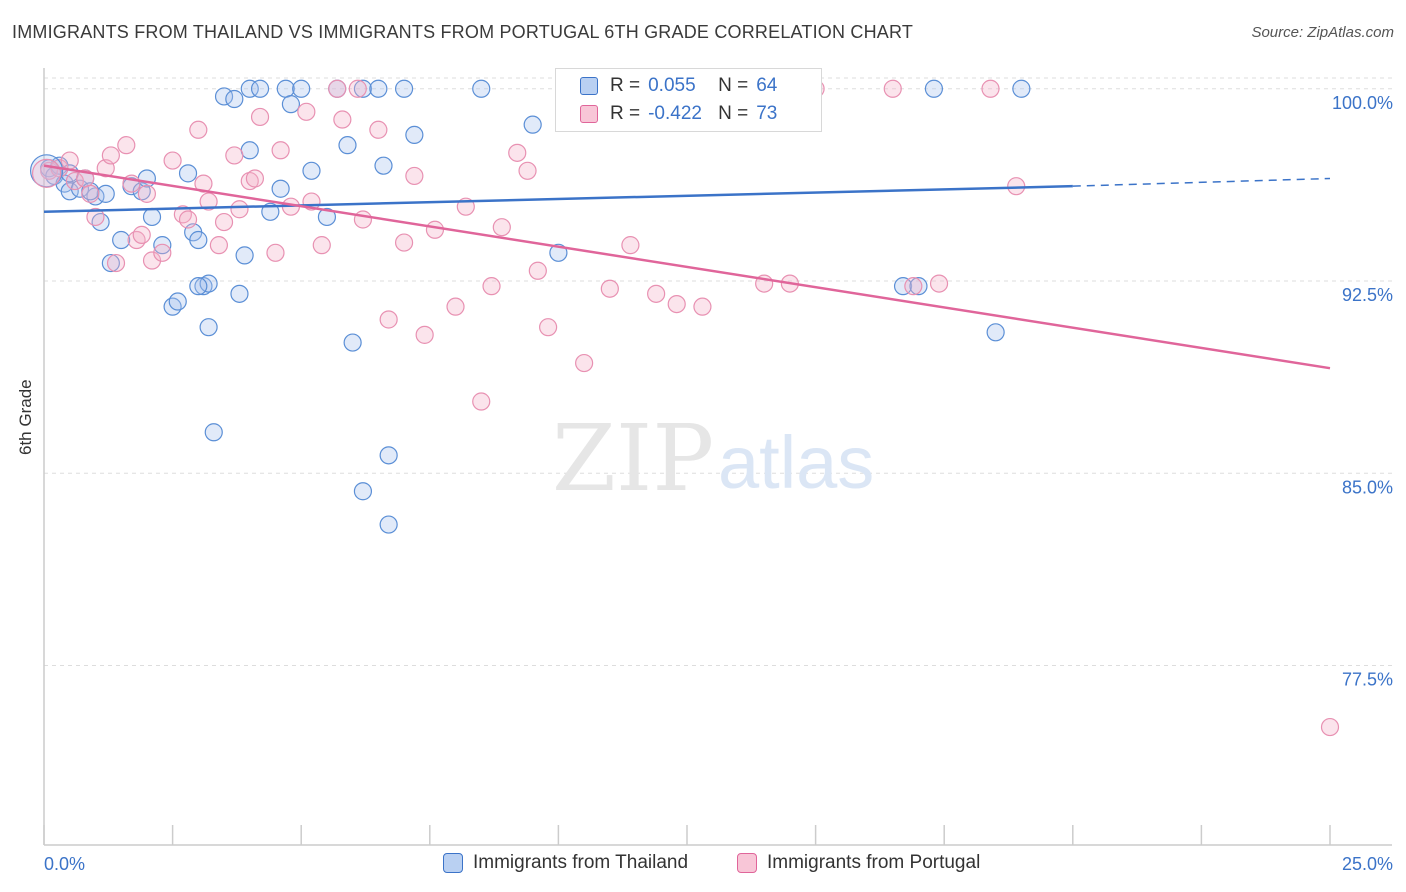  Describe the element at coordinates (589, 114) in the screenshot. I see `legend-swatch-portugal` at that location.